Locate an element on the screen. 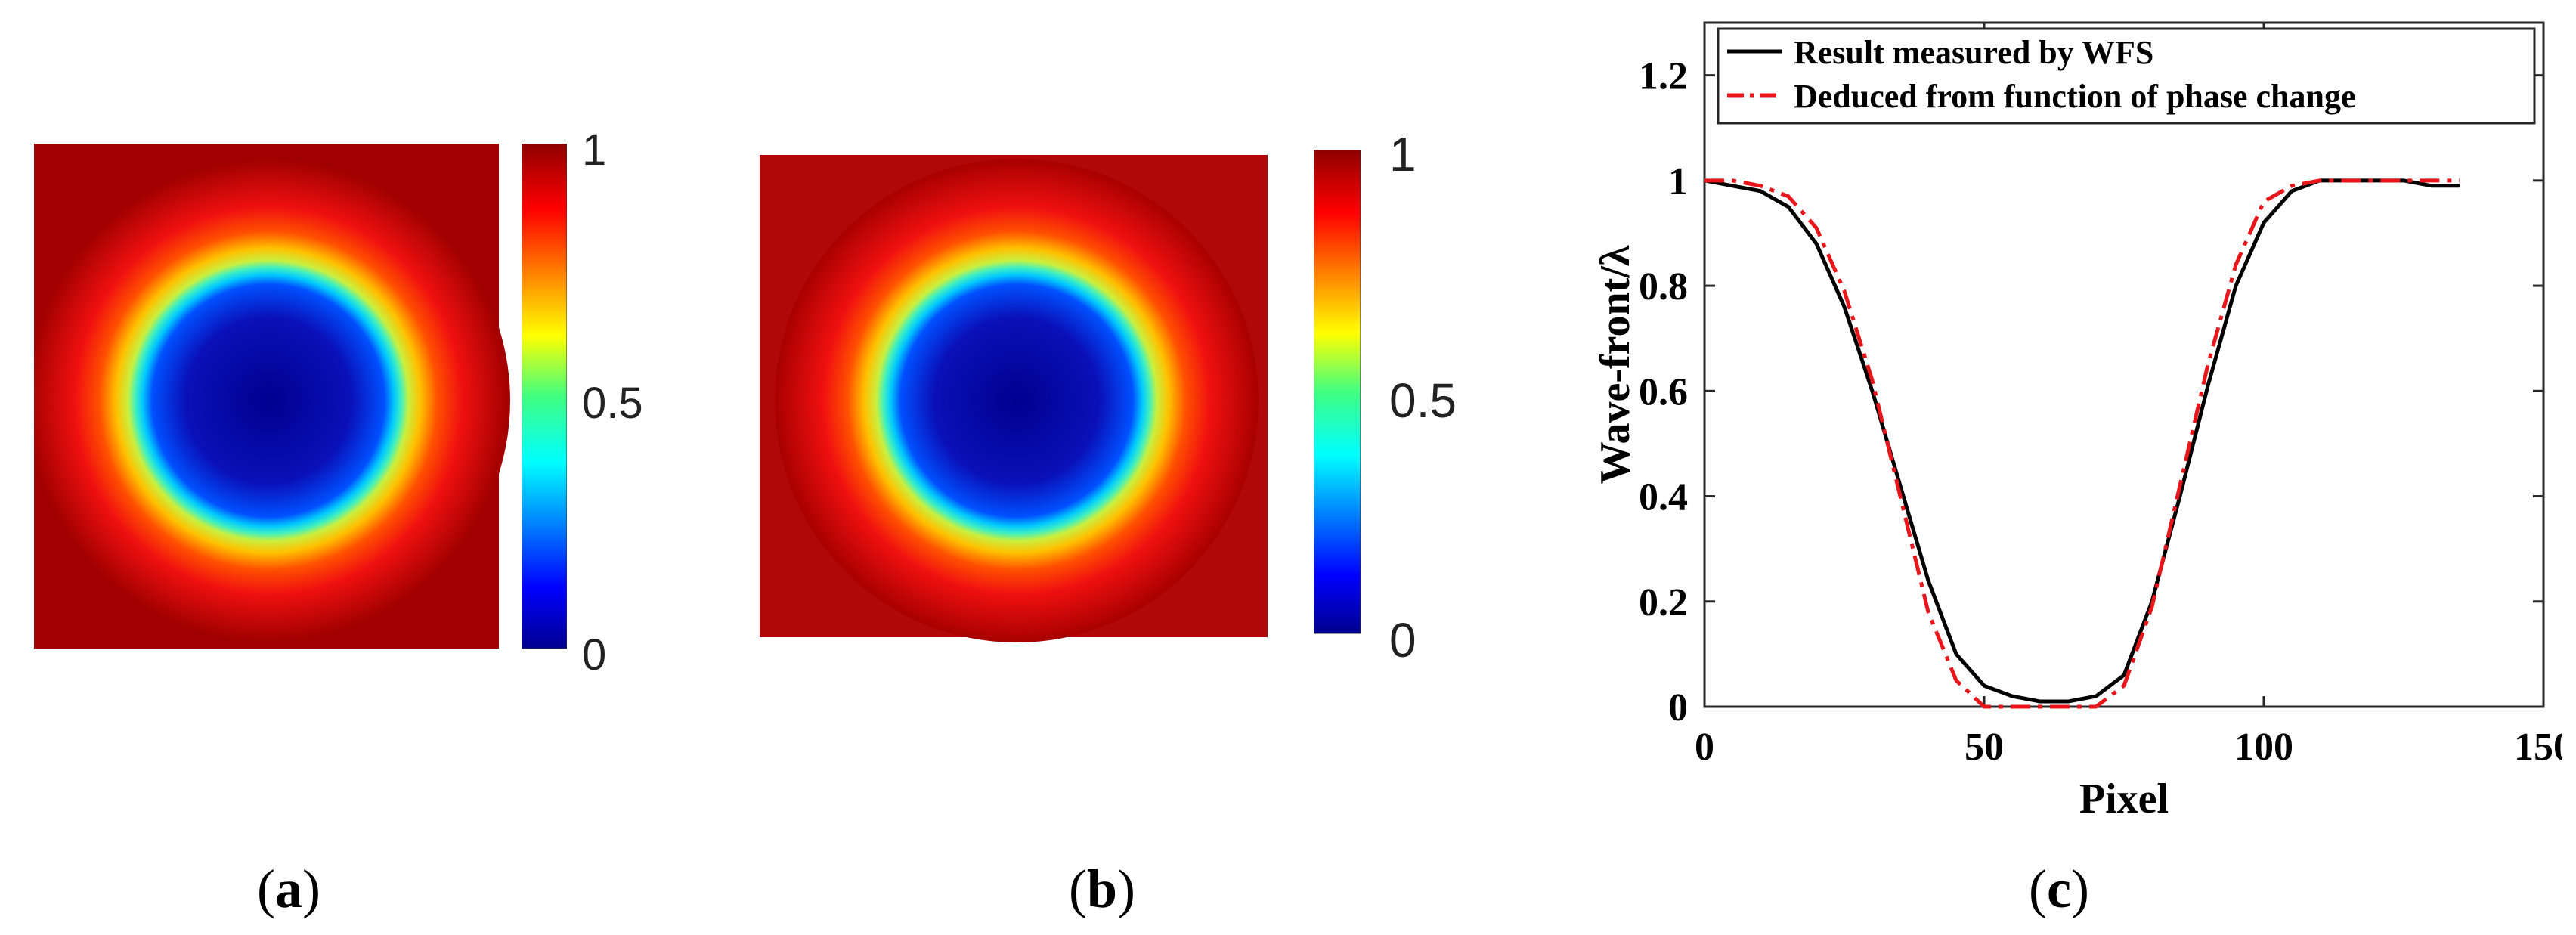  x-tick-label: 100 is located at coordinates (2263, 748).